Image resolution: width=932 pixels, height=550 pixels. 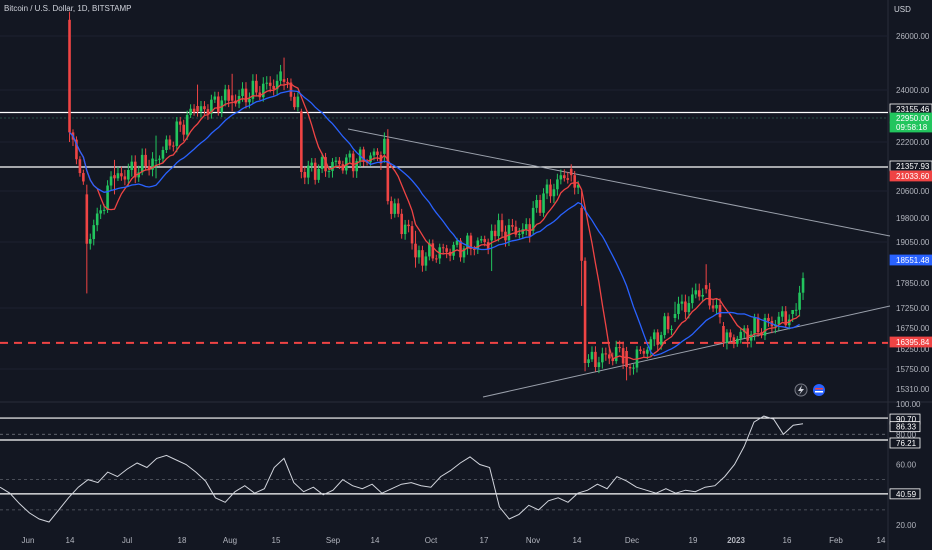 I want to click on price-tick-label: 26000.00, so click(x=913, y=36).